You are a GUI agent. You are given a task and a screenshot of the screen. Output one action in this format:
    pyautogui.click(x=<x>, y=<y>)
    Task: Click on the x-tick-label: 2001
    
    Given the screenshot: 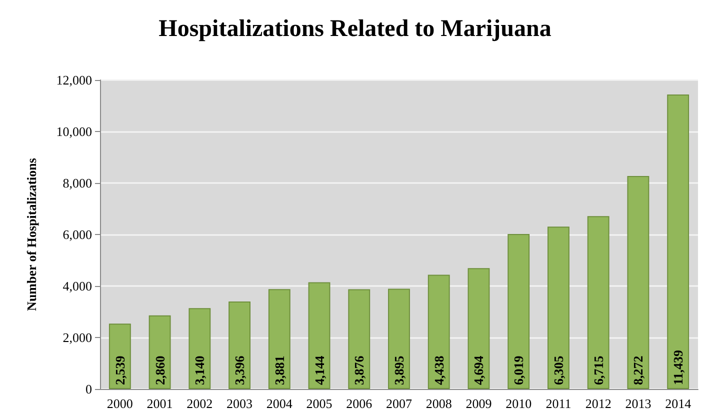 What is the action you would take?
    pyautogui.click(x=159, y=403)
    